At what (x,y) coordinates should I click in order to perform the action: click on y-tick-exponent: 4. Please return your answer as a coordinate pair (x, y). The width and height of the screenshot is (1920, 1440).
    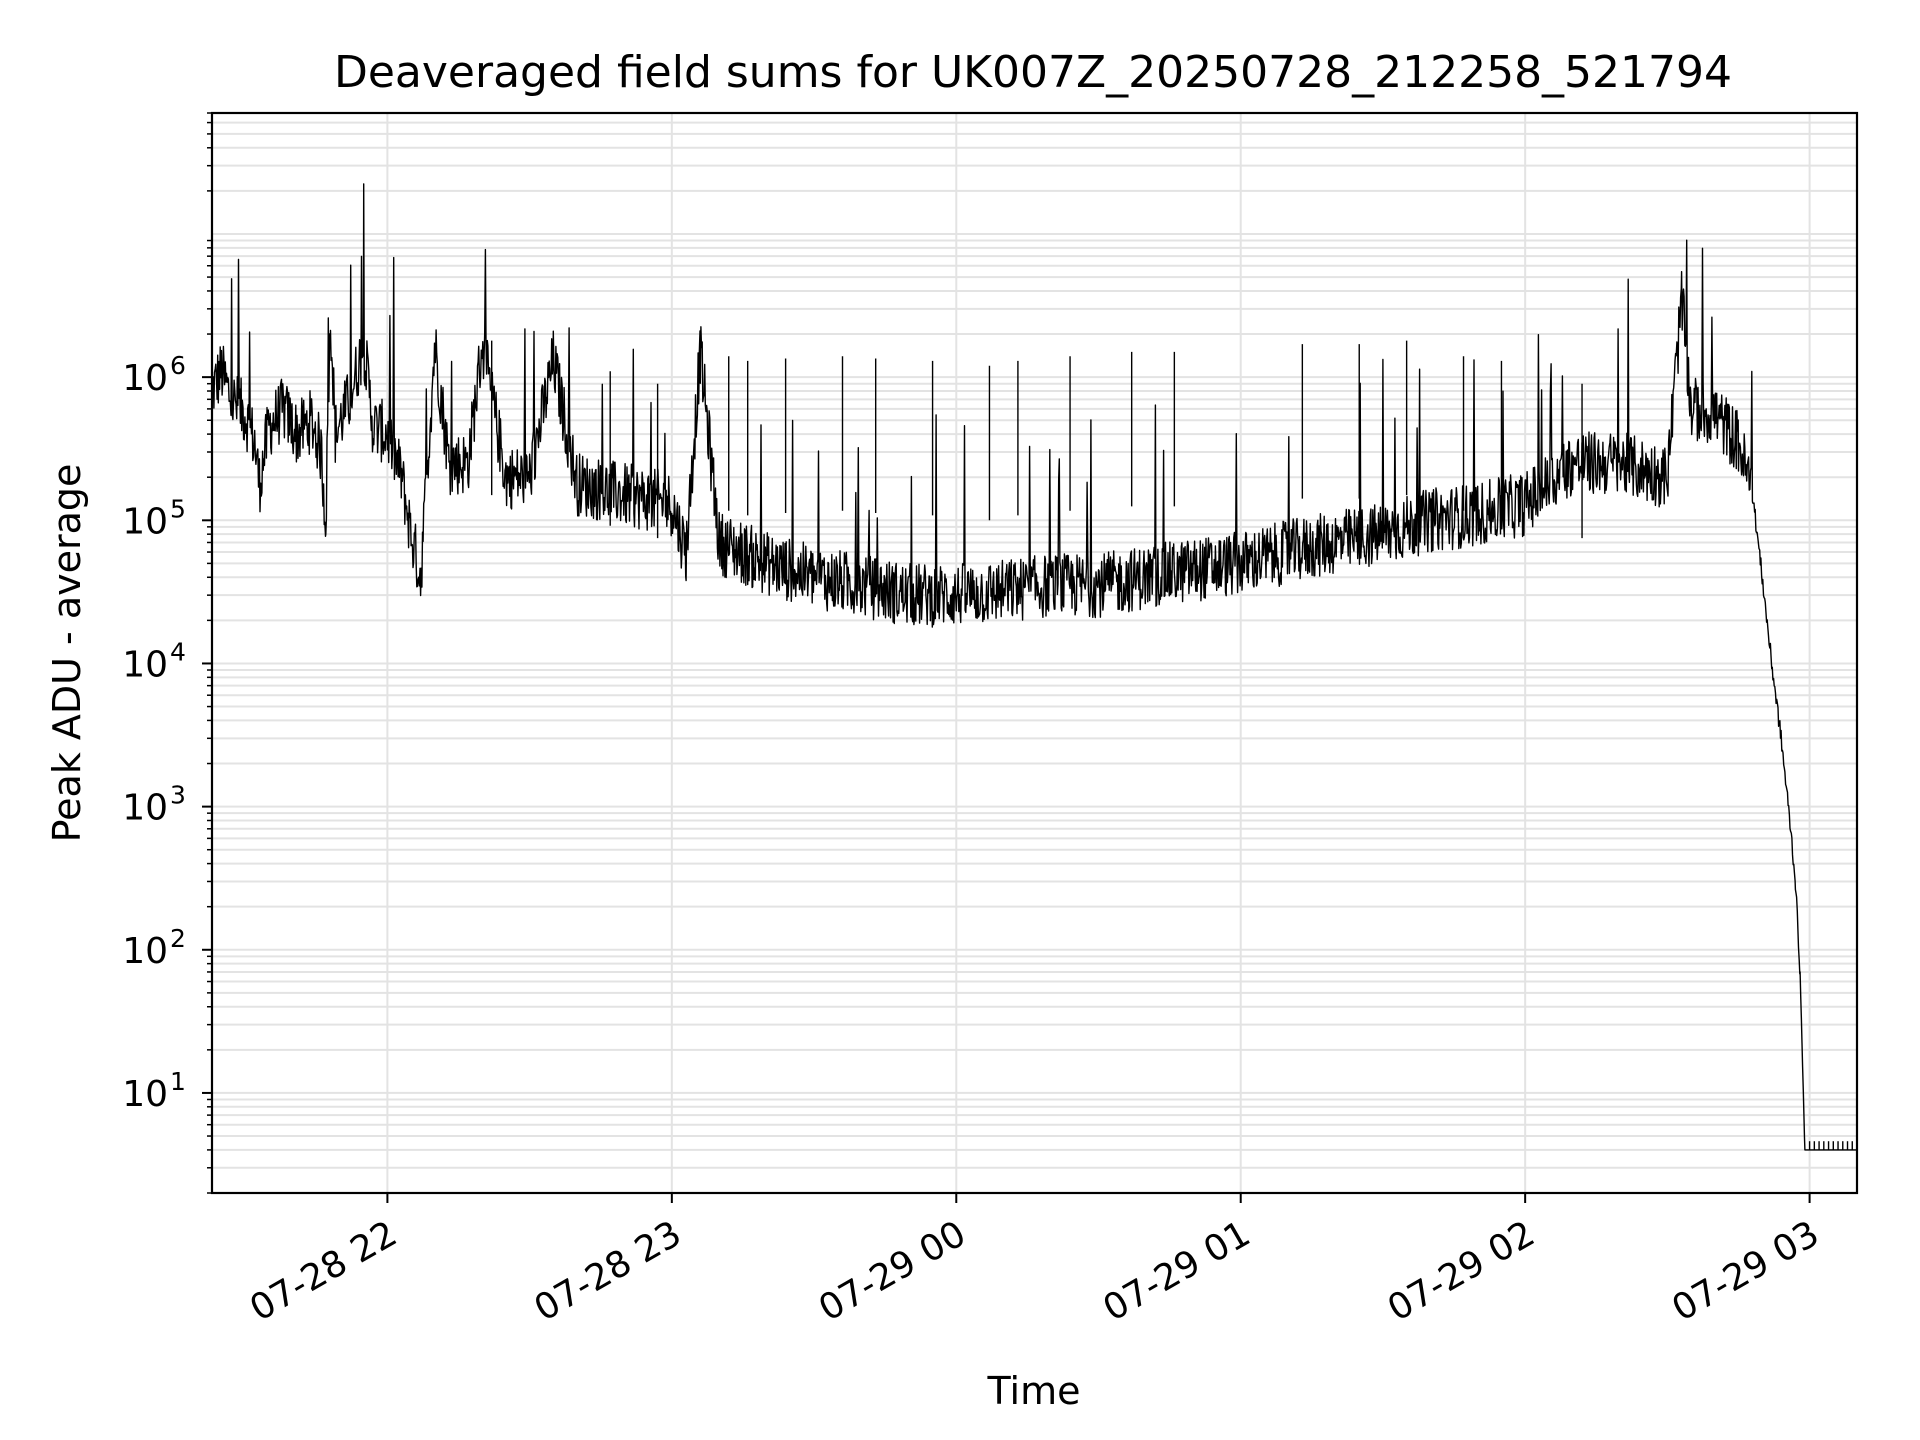
    Looking at the image, I should click on (178, 651).